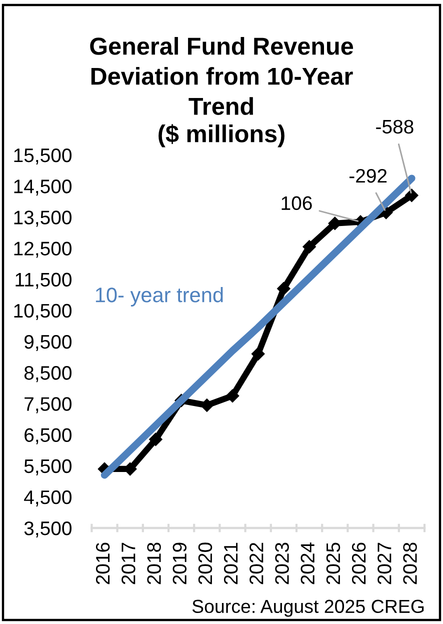  Describe the element at coordinates (48, 405) in the screenshot. I see `y-tick-label: 7,500` at that location.